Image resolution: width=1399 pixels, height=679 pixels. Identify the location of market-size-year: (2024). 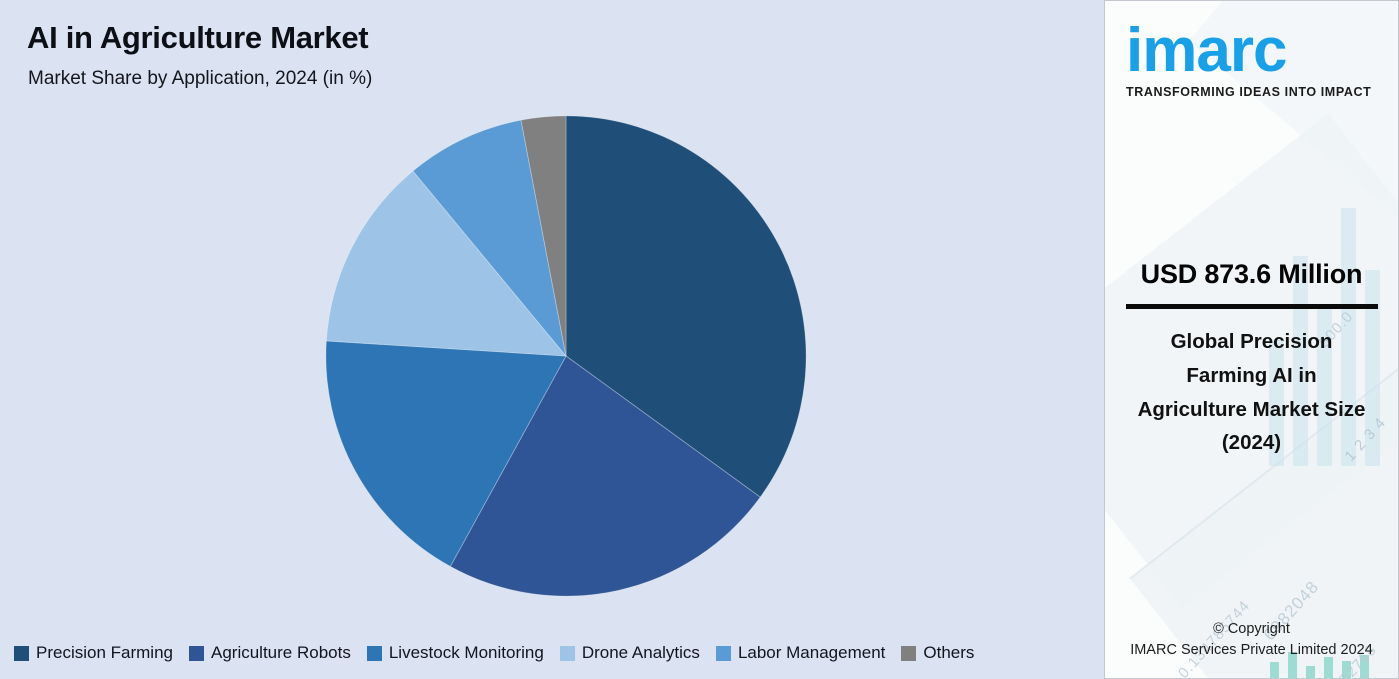
(1251, 443).